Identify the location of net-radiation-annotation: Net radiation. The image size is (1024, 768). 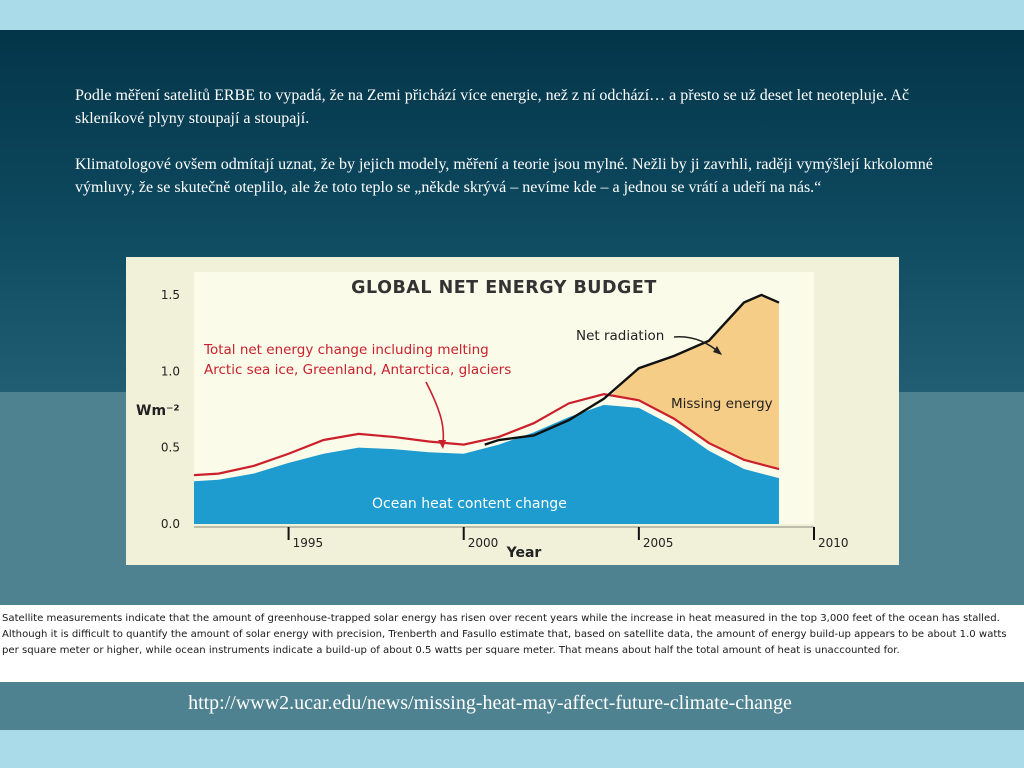
(620, 336).